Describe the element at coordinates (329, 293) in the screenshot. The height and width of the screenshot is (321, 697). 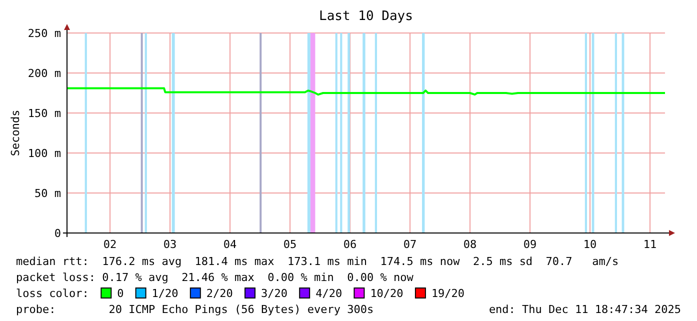
I see `legend-label: 4/20` at that location.